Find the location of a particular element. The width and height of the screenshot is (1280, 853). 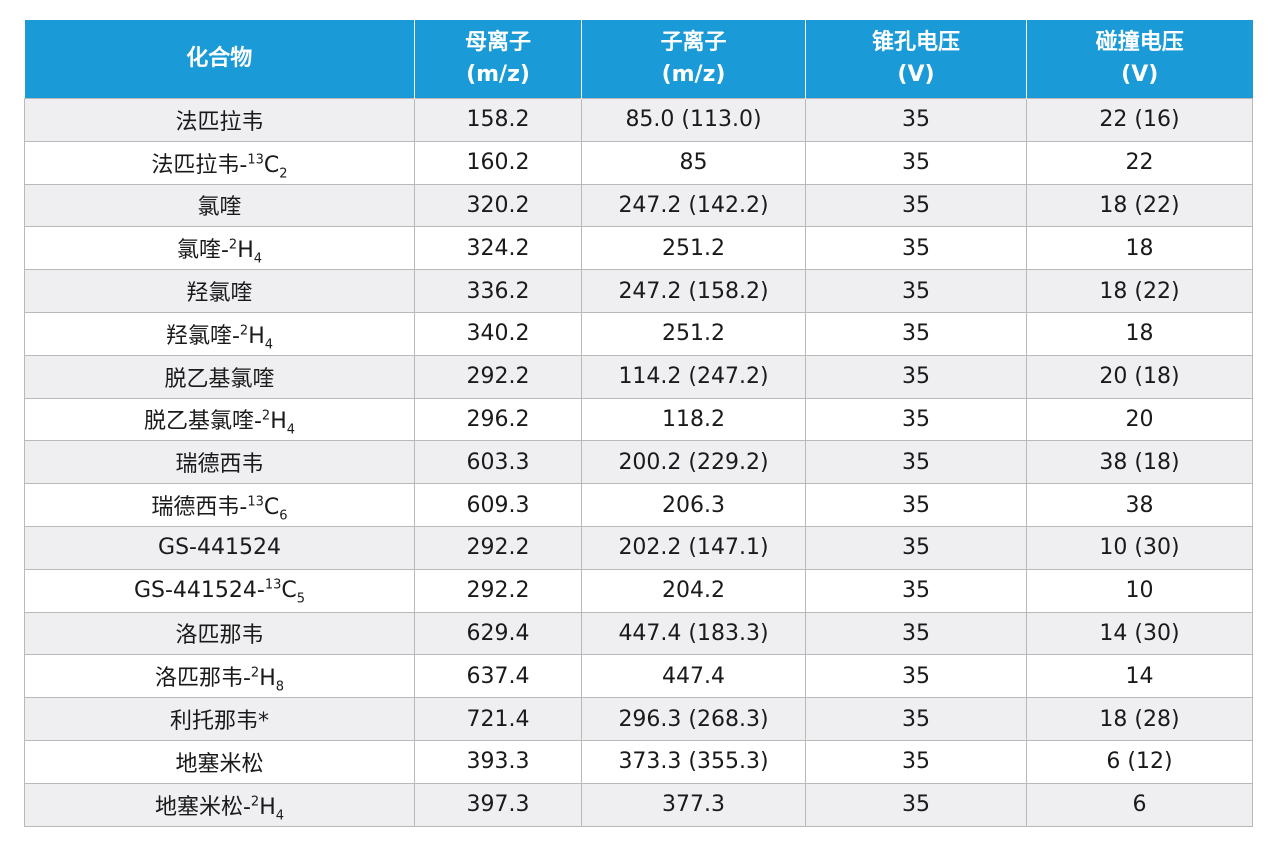

cell-collision-voltage: 22 (16) is located at coordinates (1139, 120).